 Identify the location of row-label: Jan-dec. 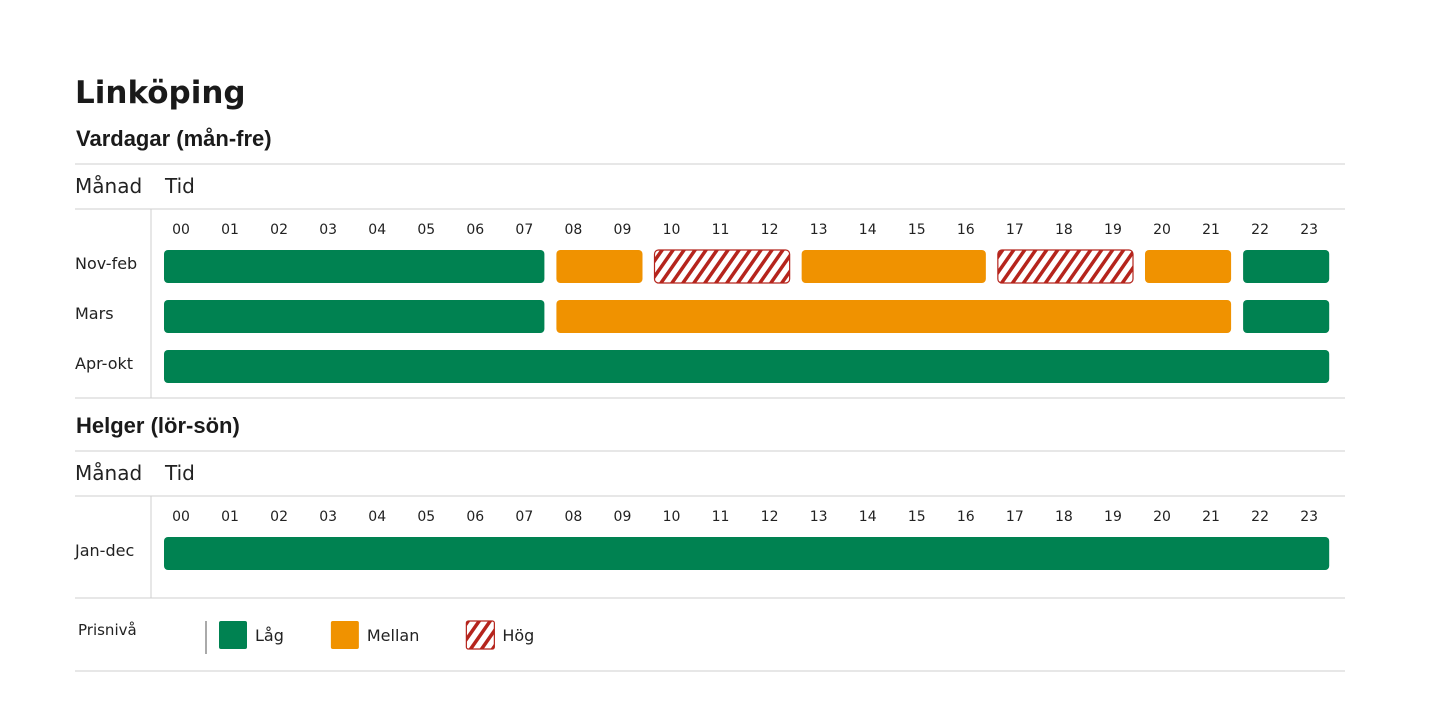
(104, 550).